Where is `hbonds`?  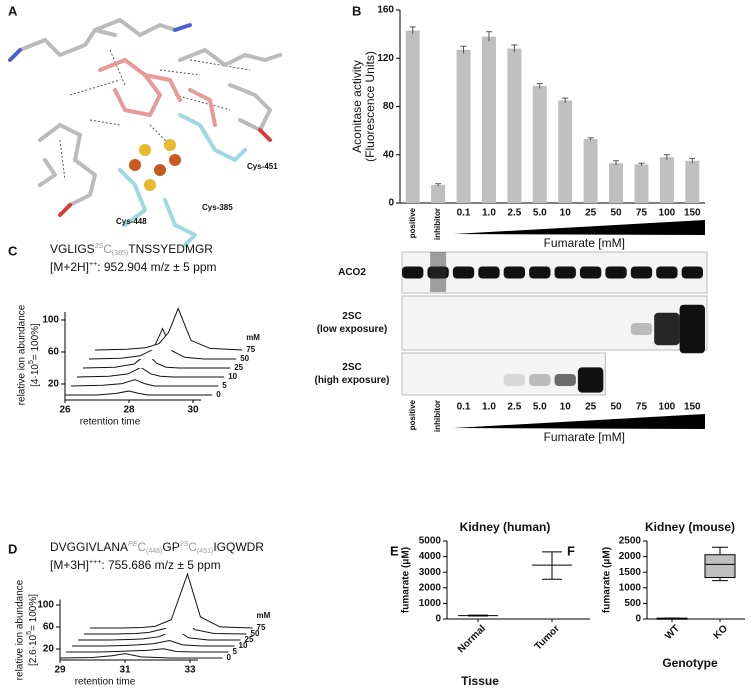 hbonds is located at coordinates (155, 115).